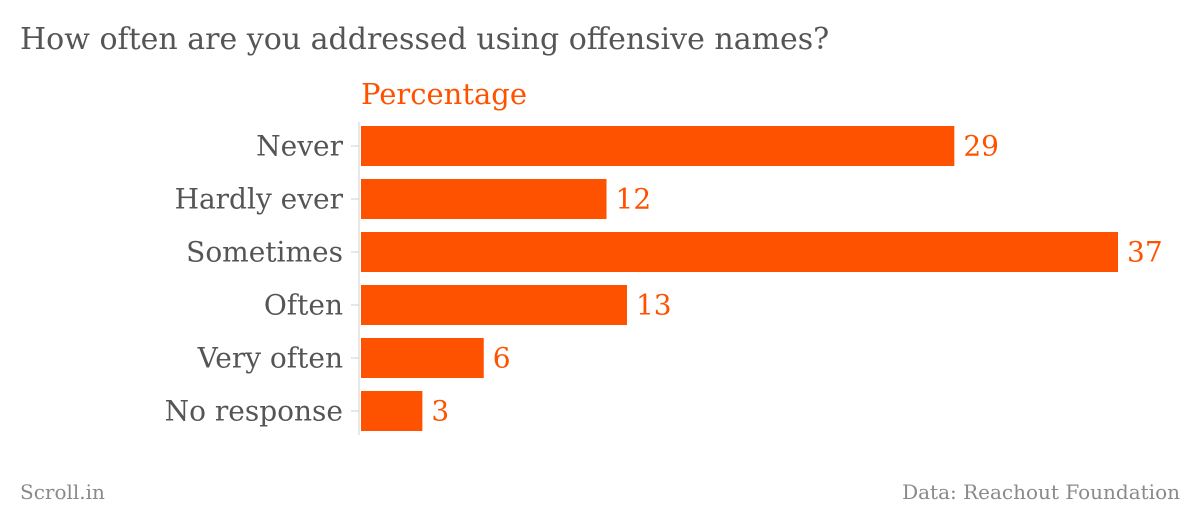  I want to click on value-label: 29, so click(981, 146).